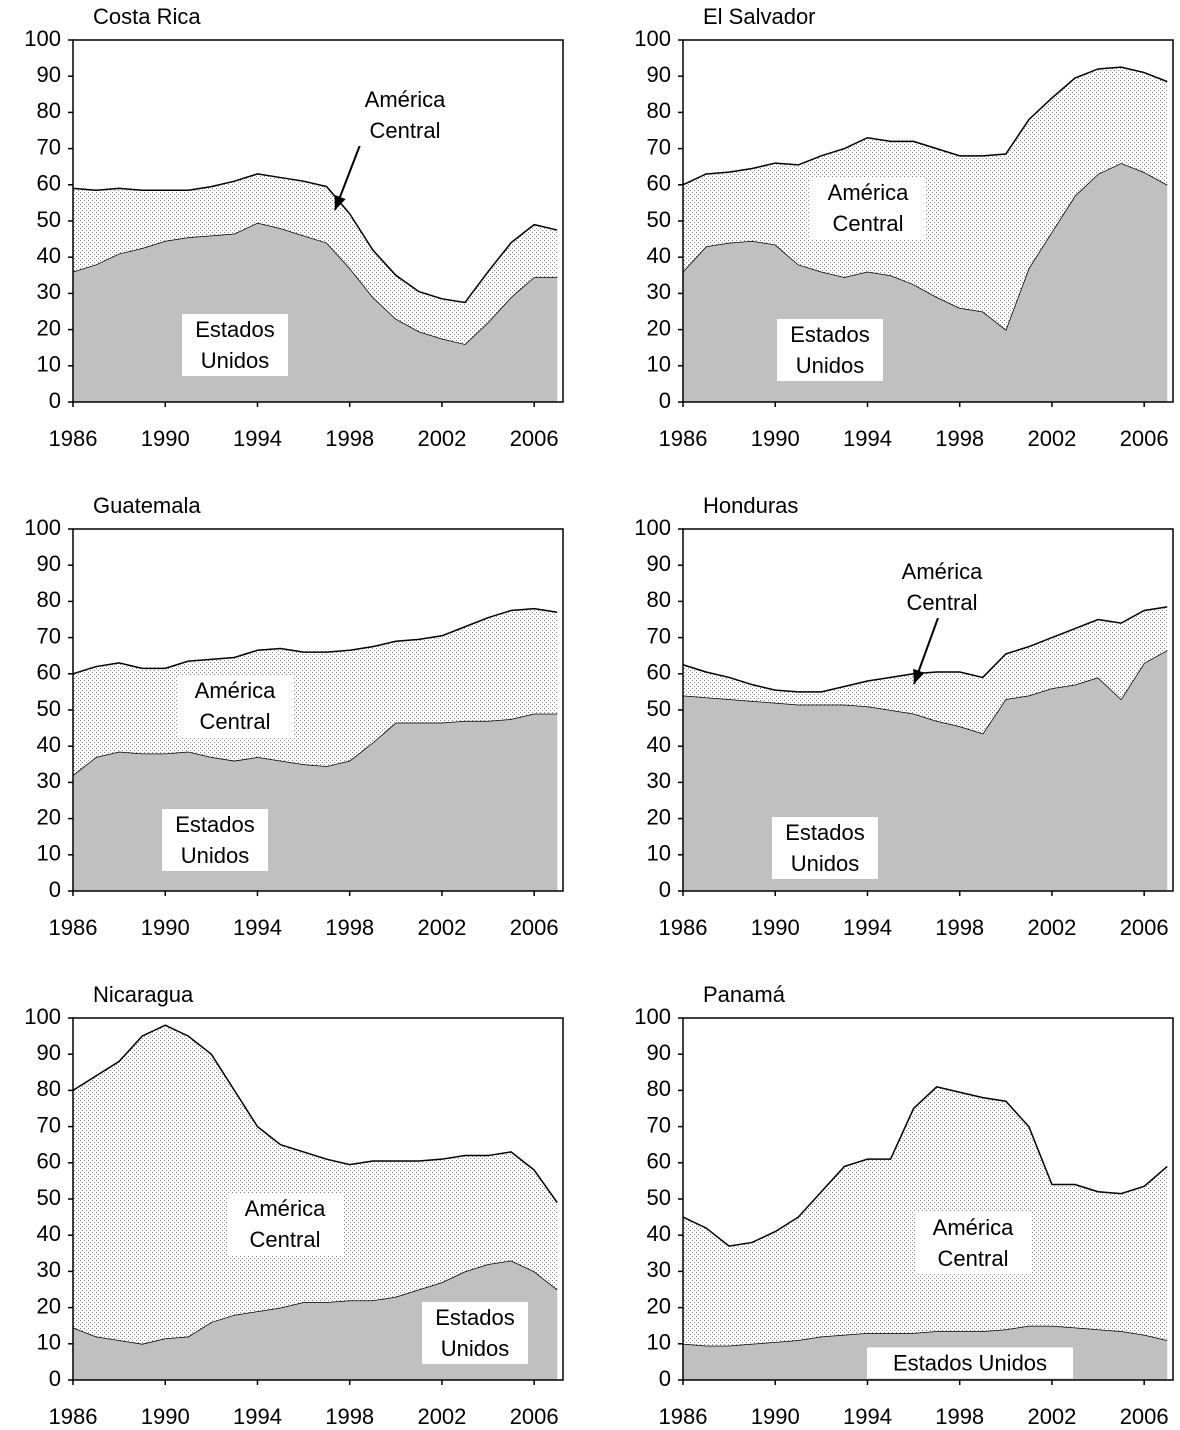  Describe the element at coordinates (759, 16) in the screenshot. I see `chart-title: El Salvador` at that location.